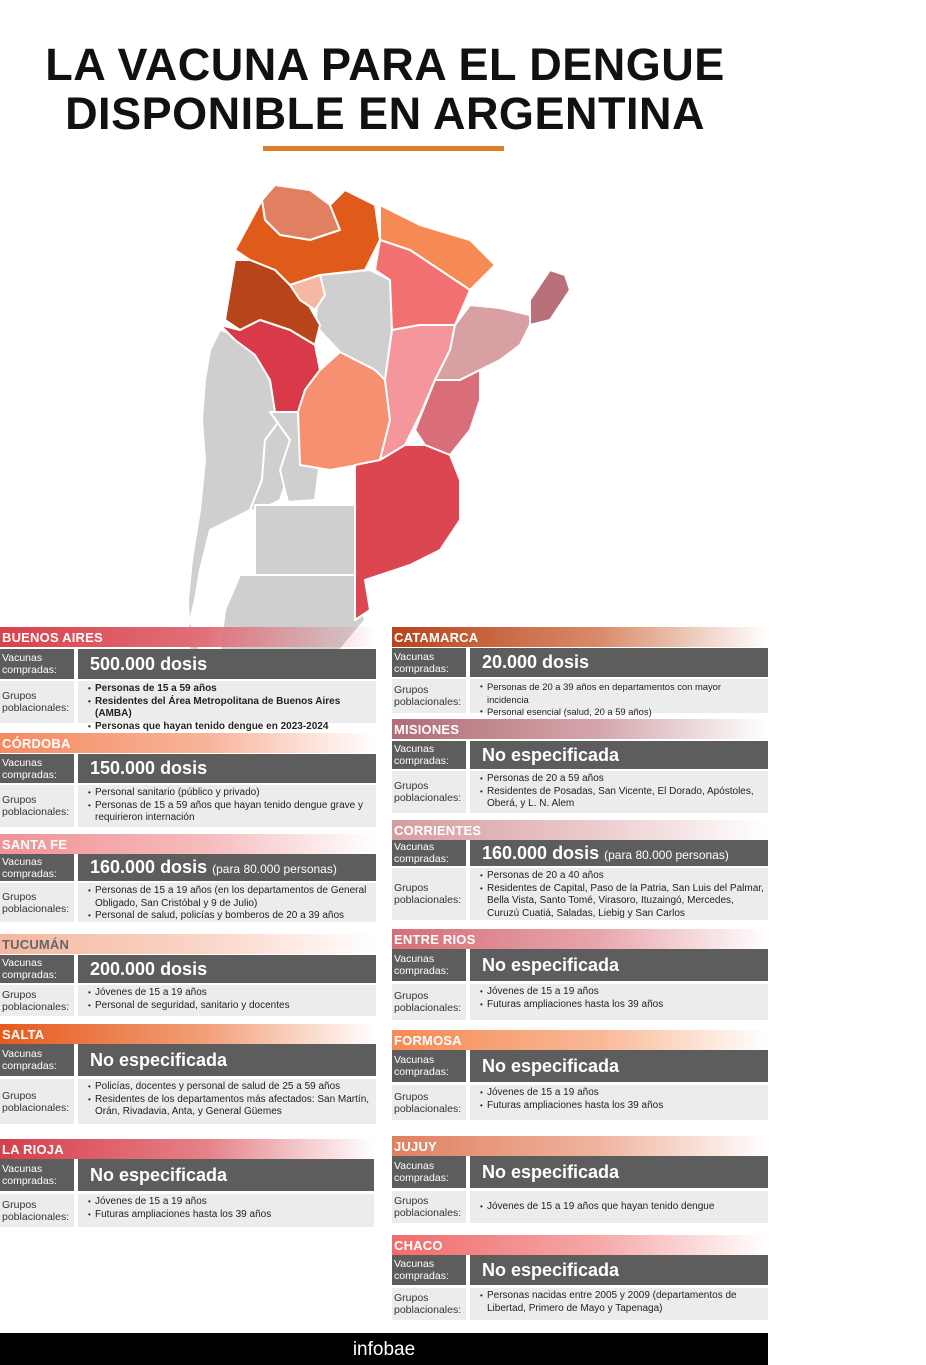 This screenshot has width=926, height=1365. I want to click on province-name: TUCUMÁN, so click(36, 944).